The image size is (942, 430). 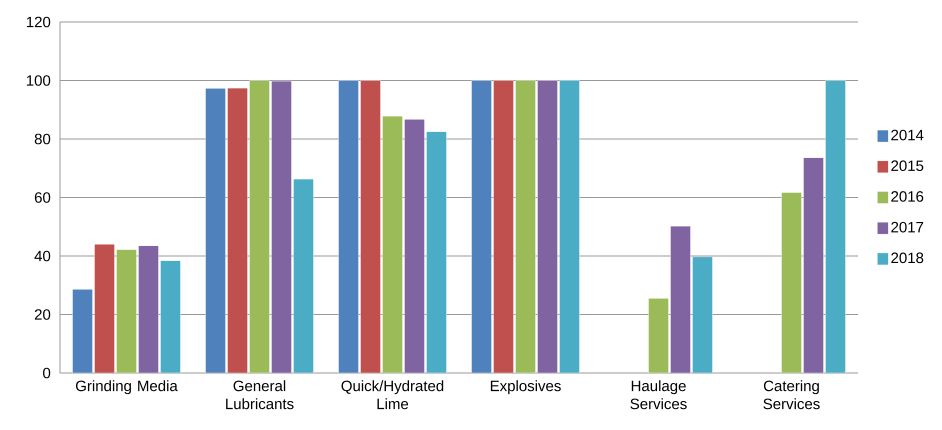 What do you see at coordinates (42, 314) in the screenshot?
I see `y-tick-label: 20` at bounding box center [42, 314].